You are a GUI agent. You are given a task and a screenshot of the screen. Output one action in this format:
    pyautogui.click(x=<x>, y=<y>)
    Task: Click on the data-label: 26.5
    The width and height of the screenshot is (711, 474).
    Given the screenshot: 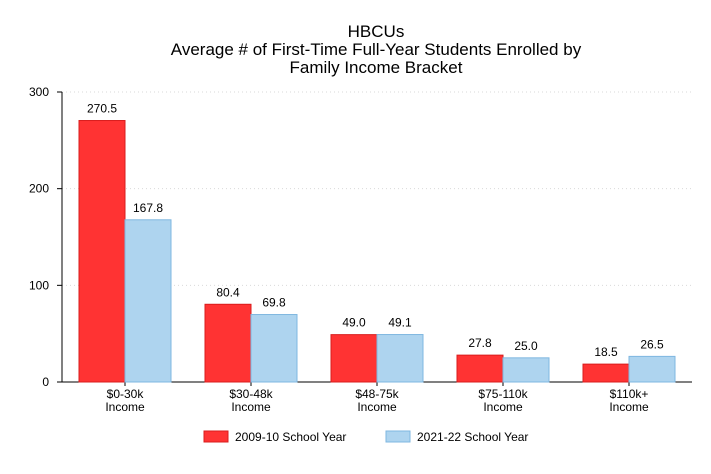 What is the action you would take?
    pyautogui.click(x=652, y=344)
    